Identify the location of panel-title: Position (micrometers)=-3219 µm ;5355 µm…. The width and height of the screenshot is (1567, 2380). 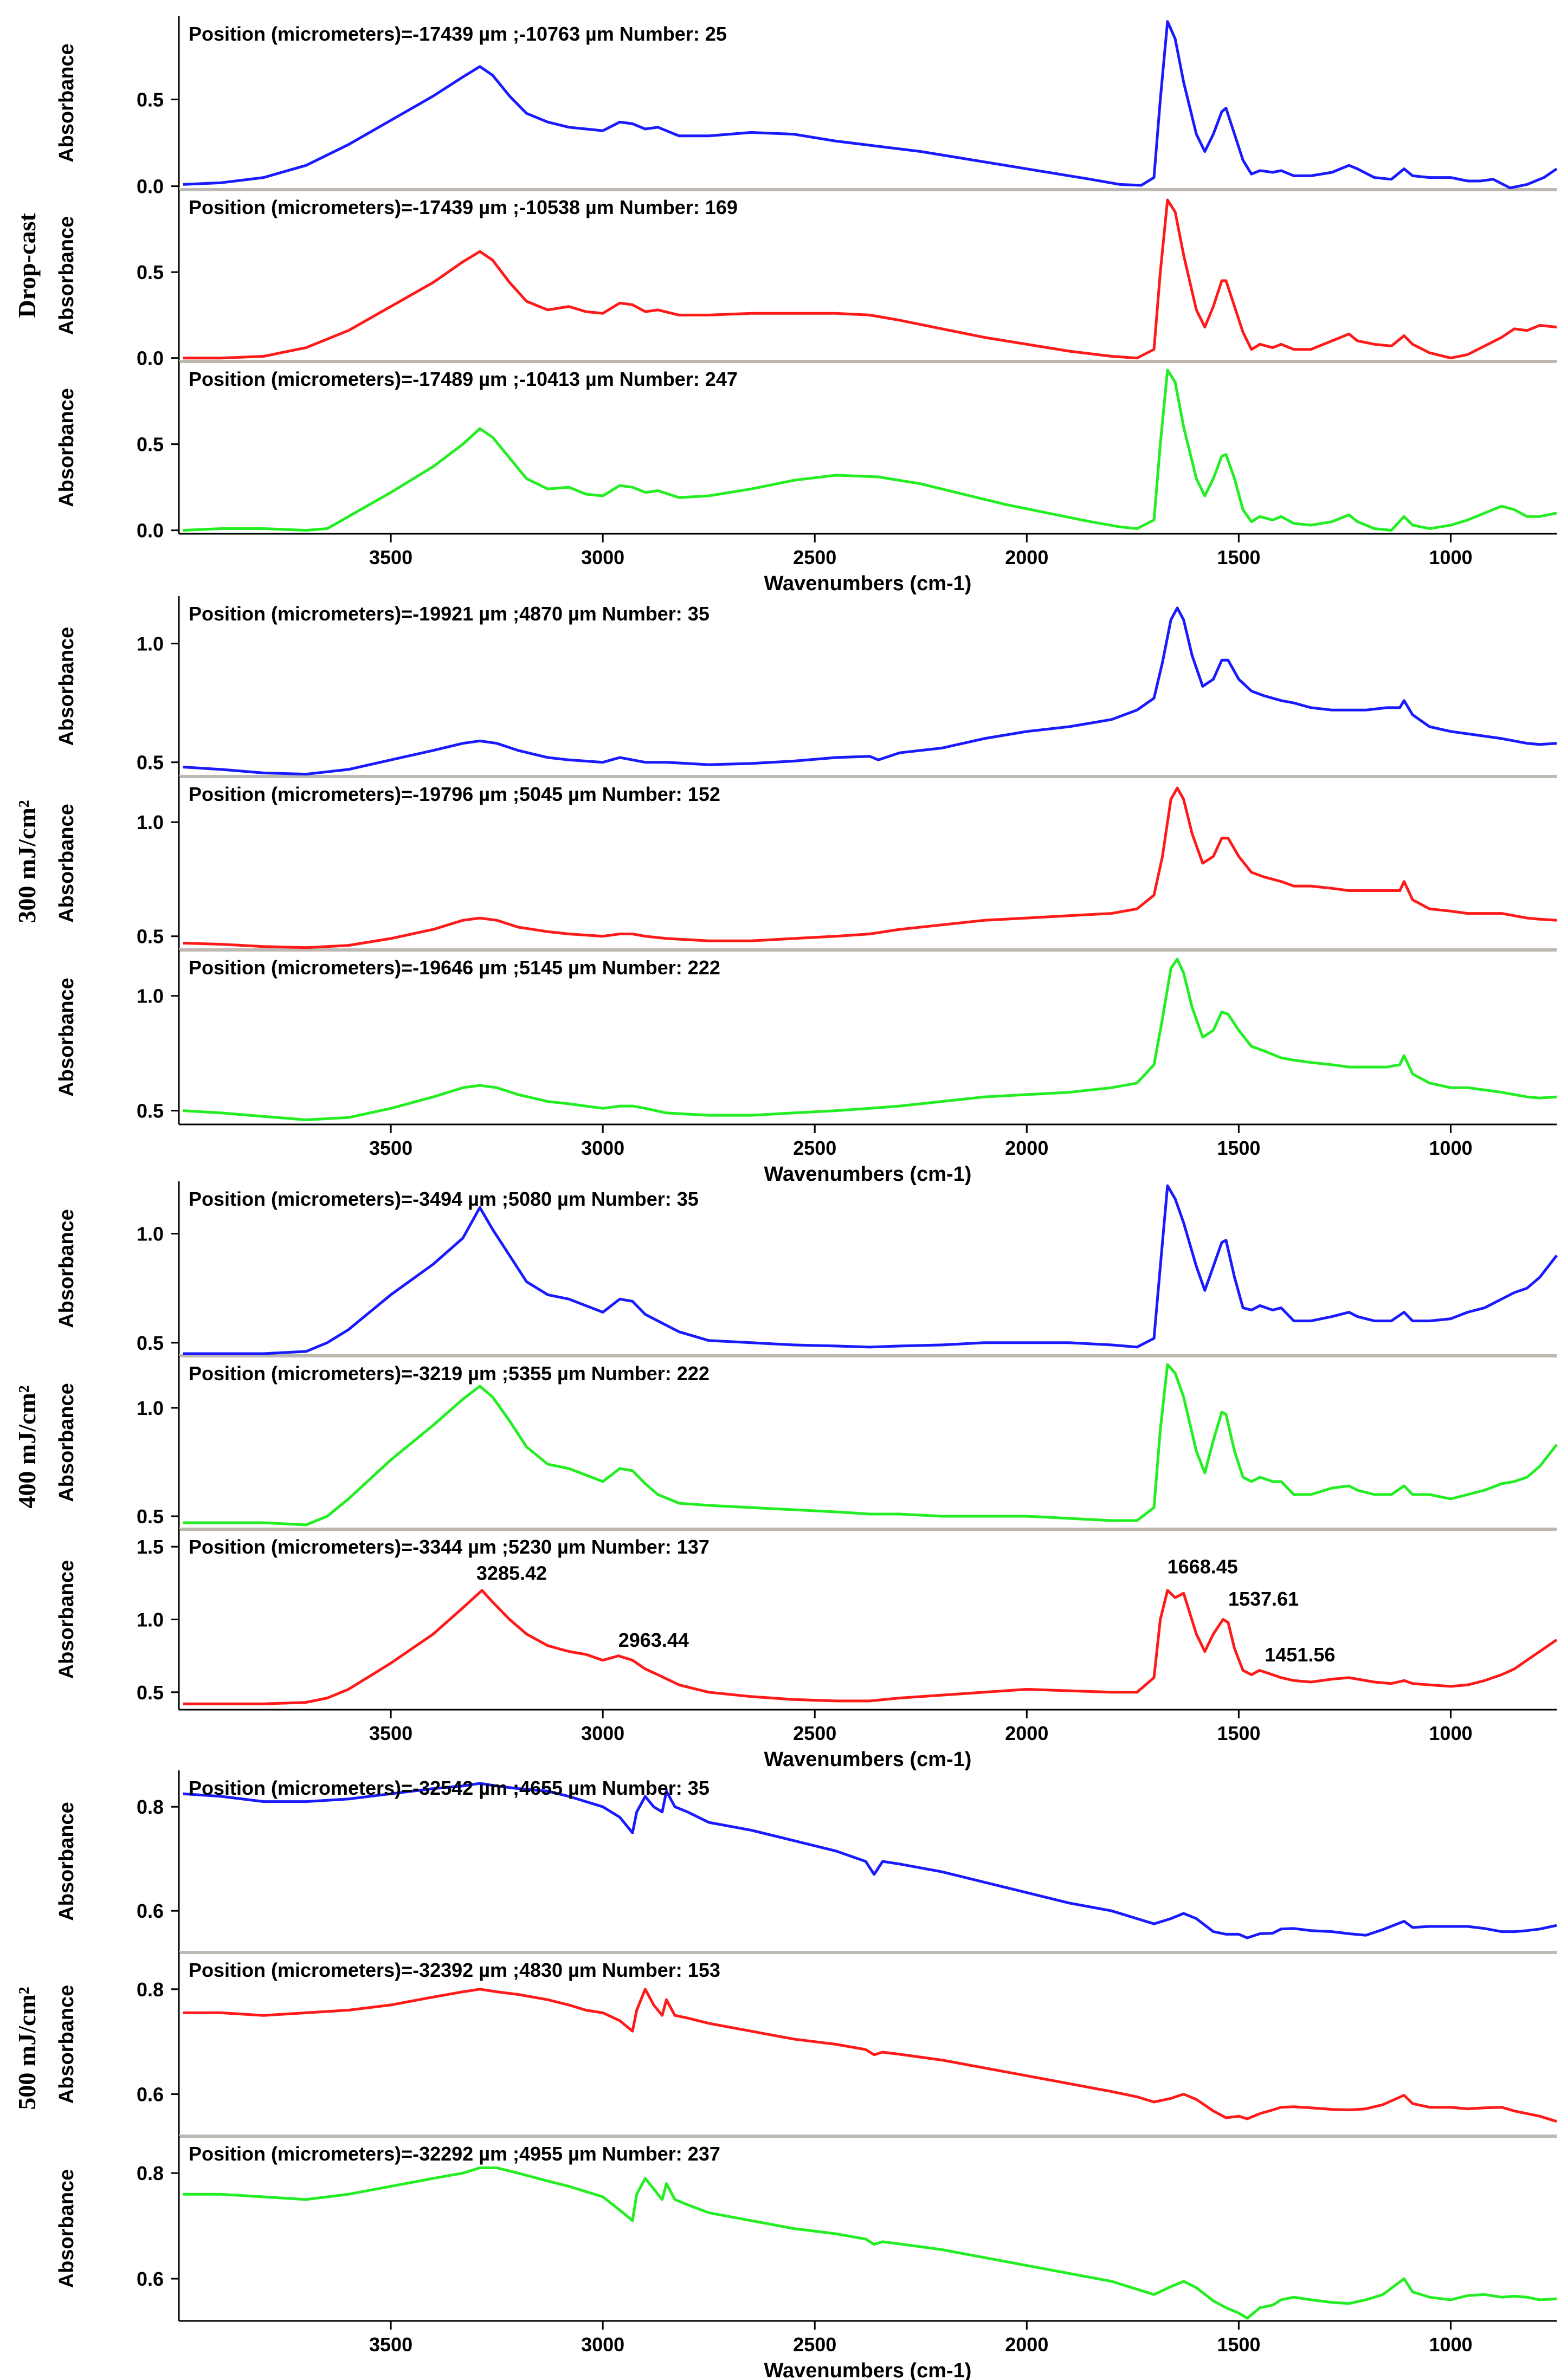
(449, 1373).